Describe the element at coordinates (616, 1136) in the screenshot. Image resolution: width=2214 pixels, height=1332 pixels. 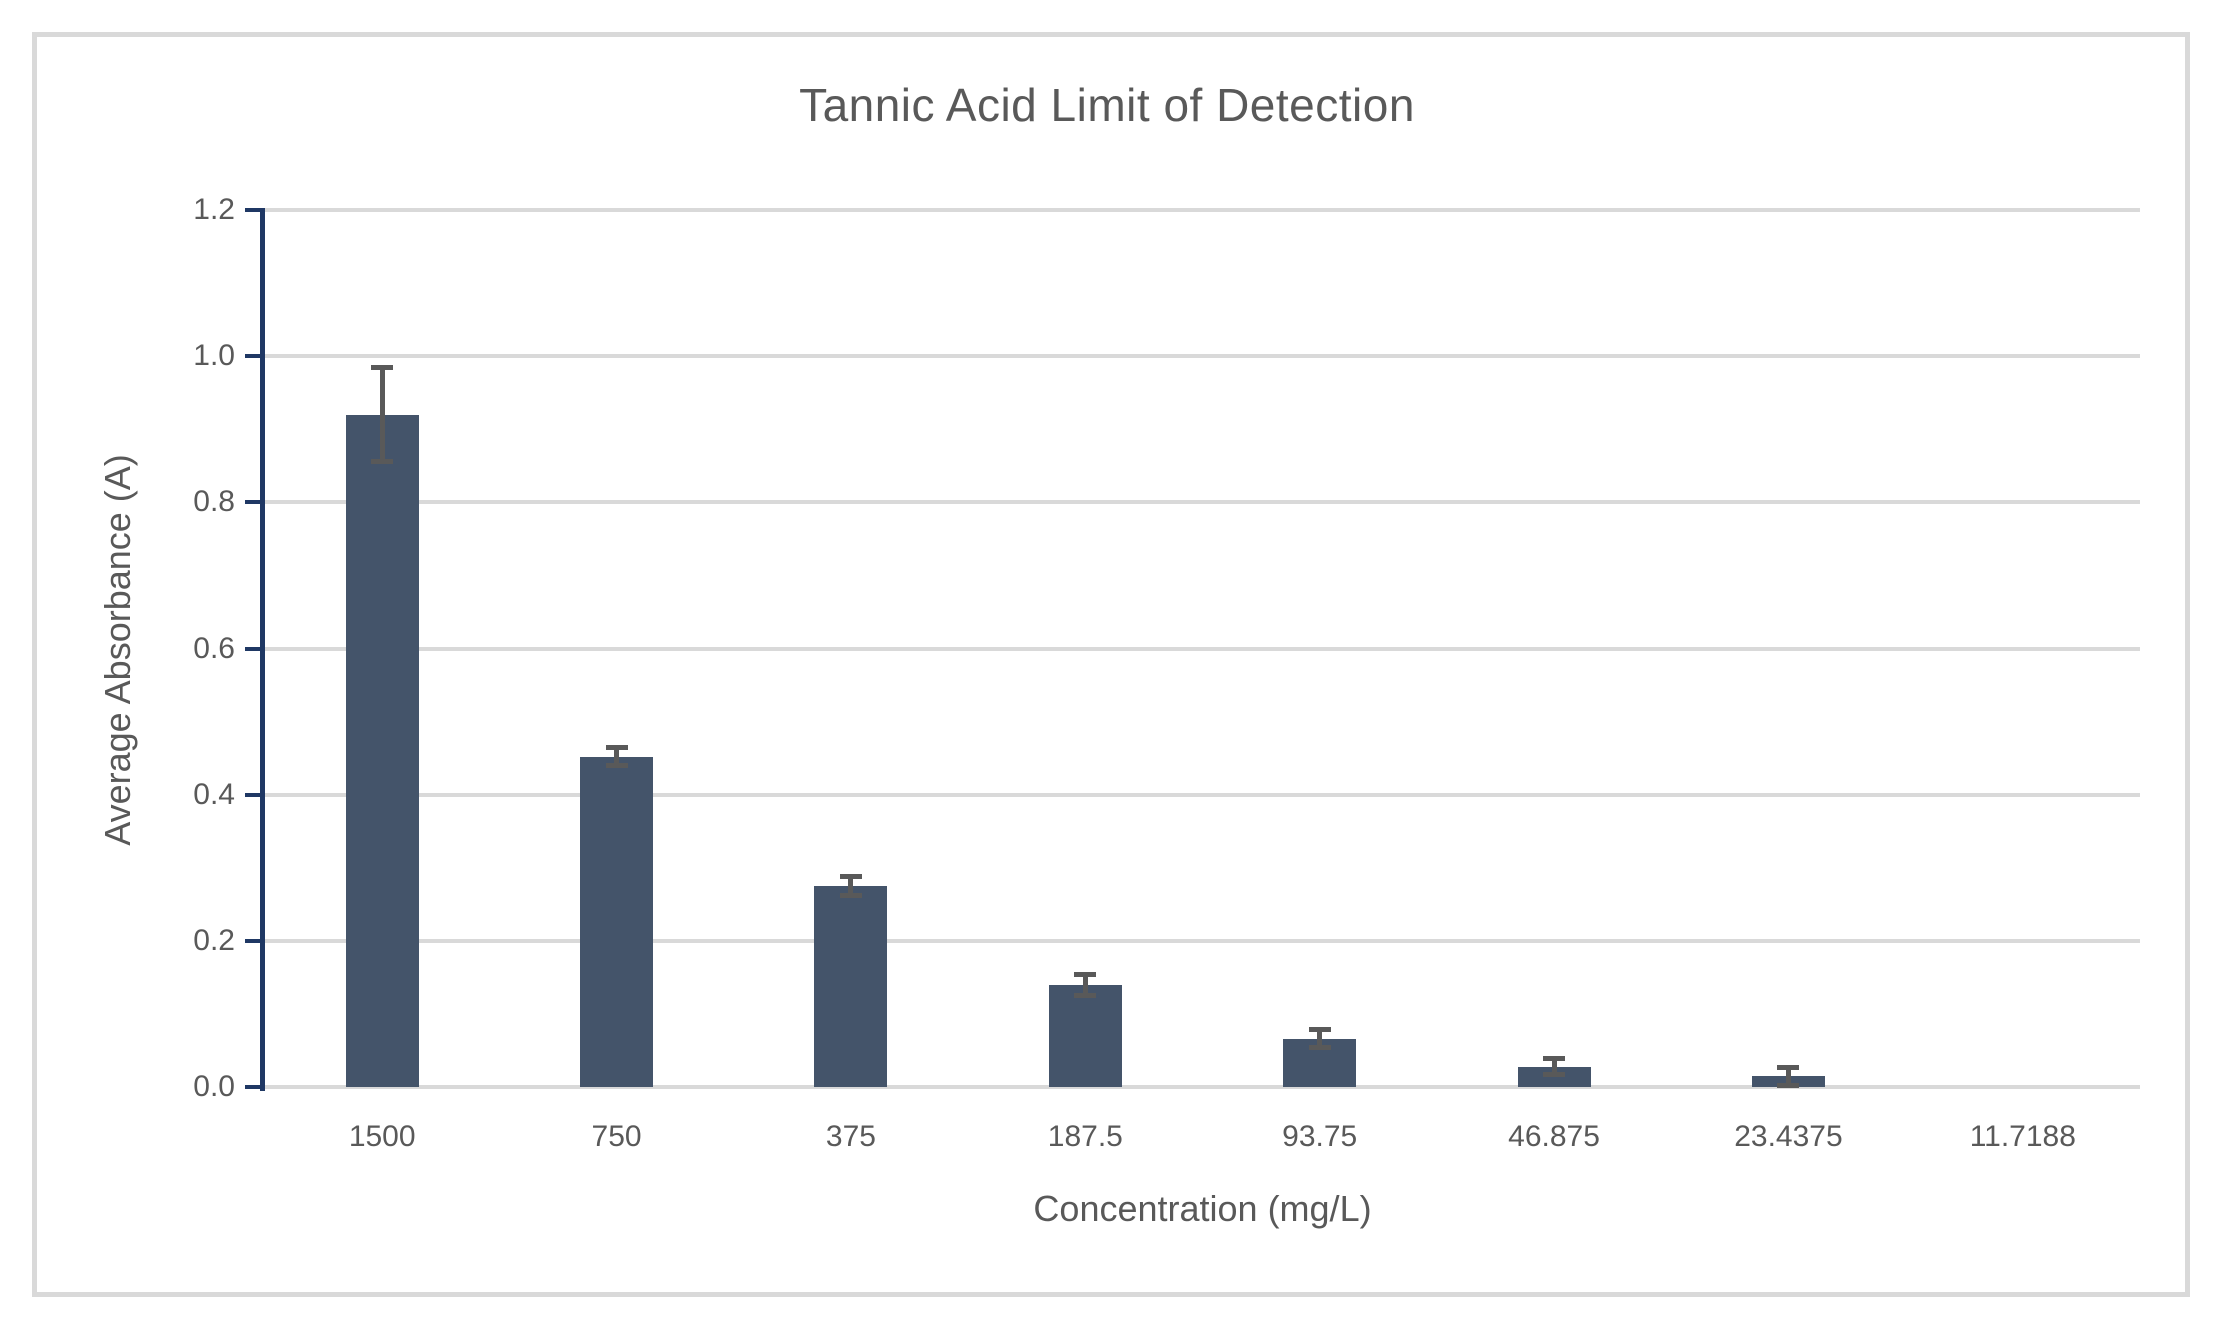
I see `x-tick-label: 750` at that location.